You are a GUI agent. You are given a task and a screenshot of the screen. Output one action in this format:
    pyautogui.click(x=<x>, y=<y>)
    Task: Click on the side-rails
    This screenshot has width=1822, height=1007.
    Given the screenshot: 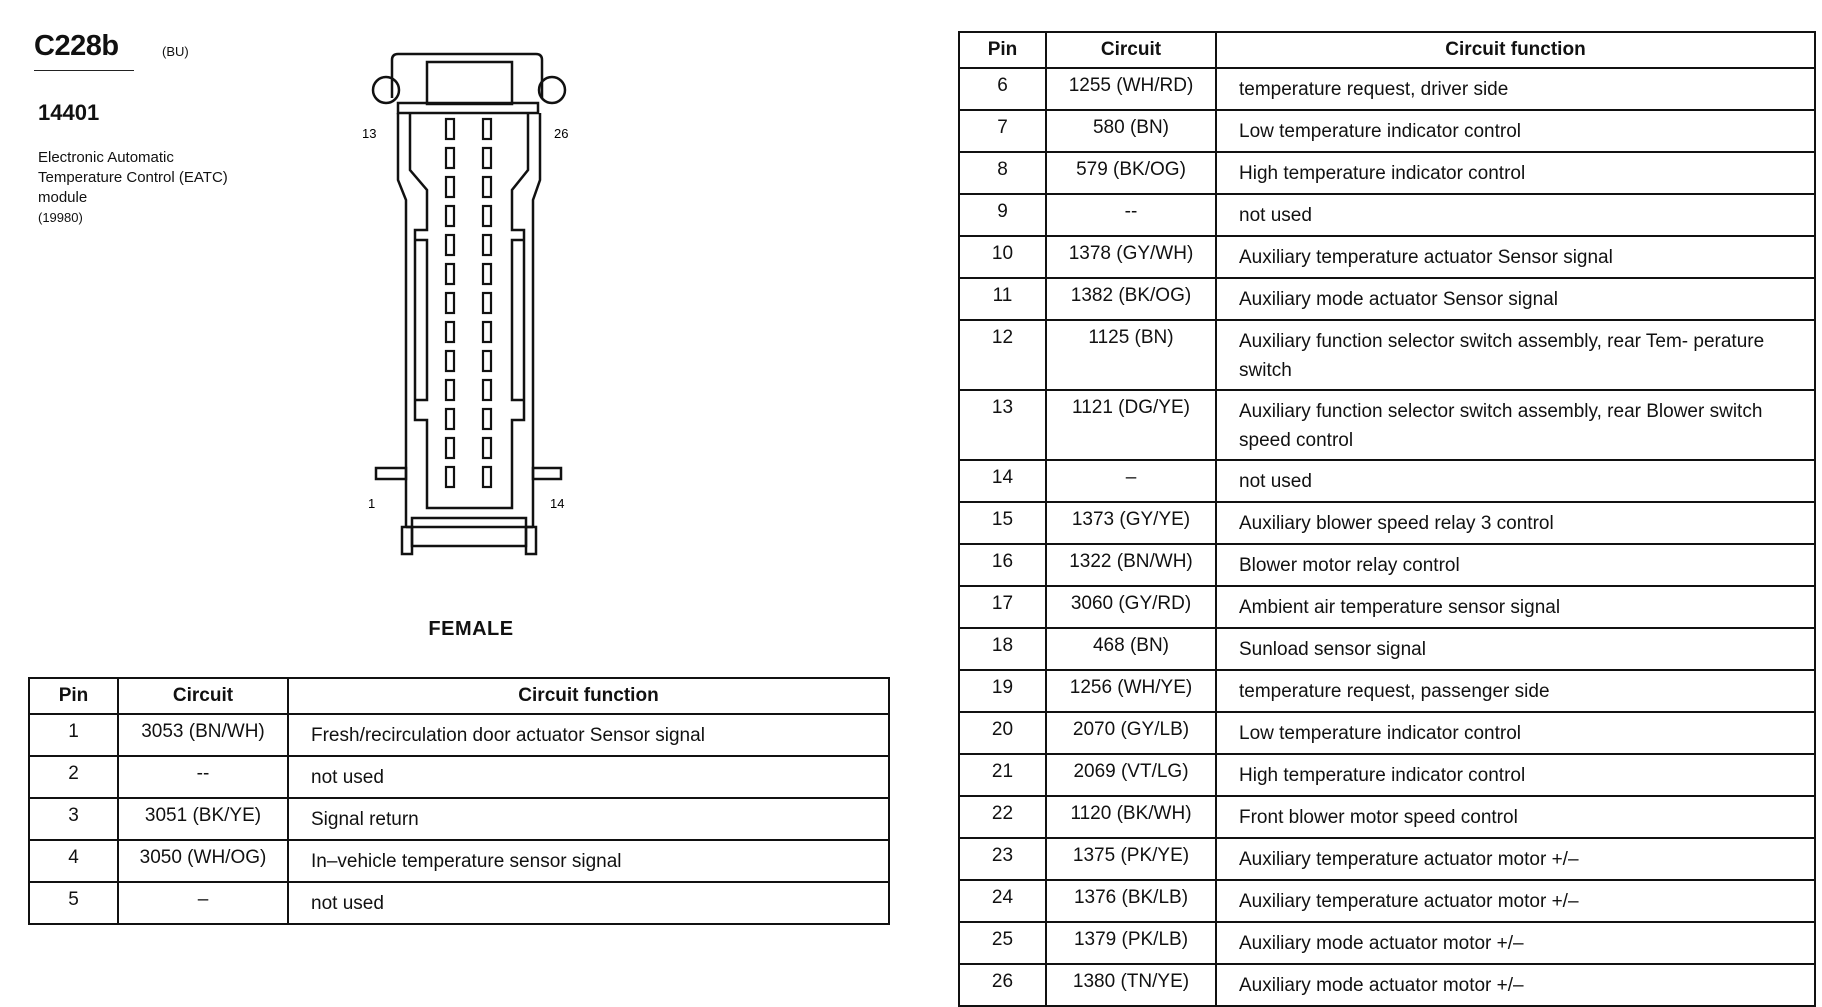 What is the action you would take?
    pyautogui.click(x=469, y=320)
    